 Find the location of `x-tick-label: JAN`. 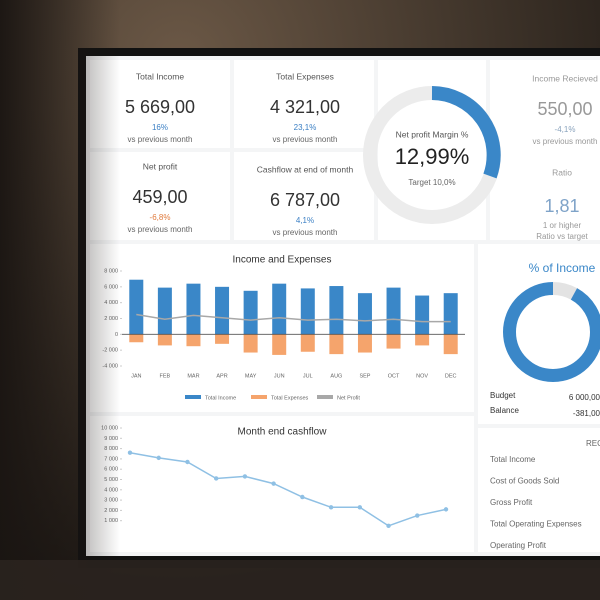

x-tick-label: JAN is located at coordinates (136, 376).